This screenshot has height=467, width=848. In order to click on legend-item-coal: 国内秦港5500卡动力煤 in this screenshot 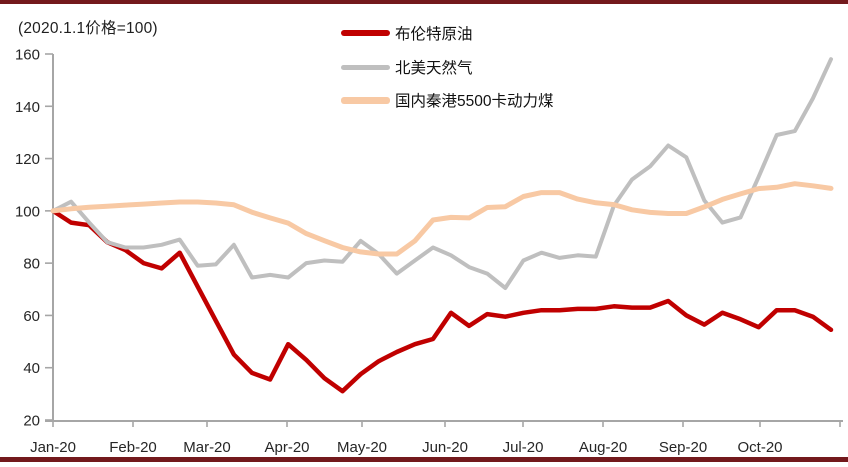, I will do `click(447, 100)`.